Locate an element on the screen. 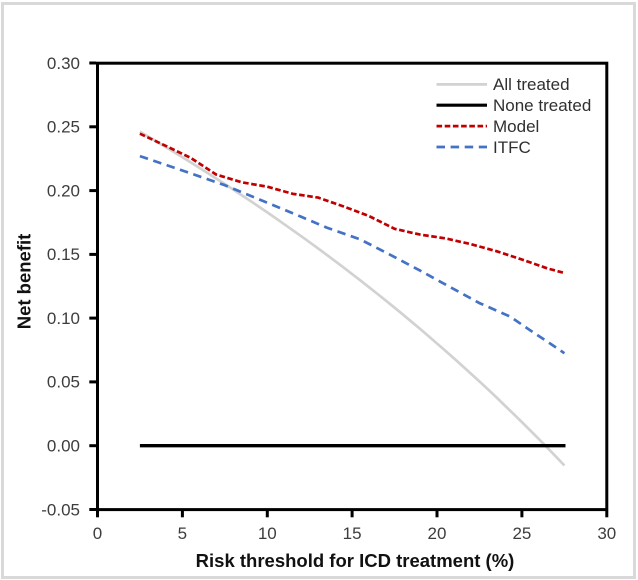 The image size is (638, 580). svg-text: 0.15 is located at coordinates (63, 254).